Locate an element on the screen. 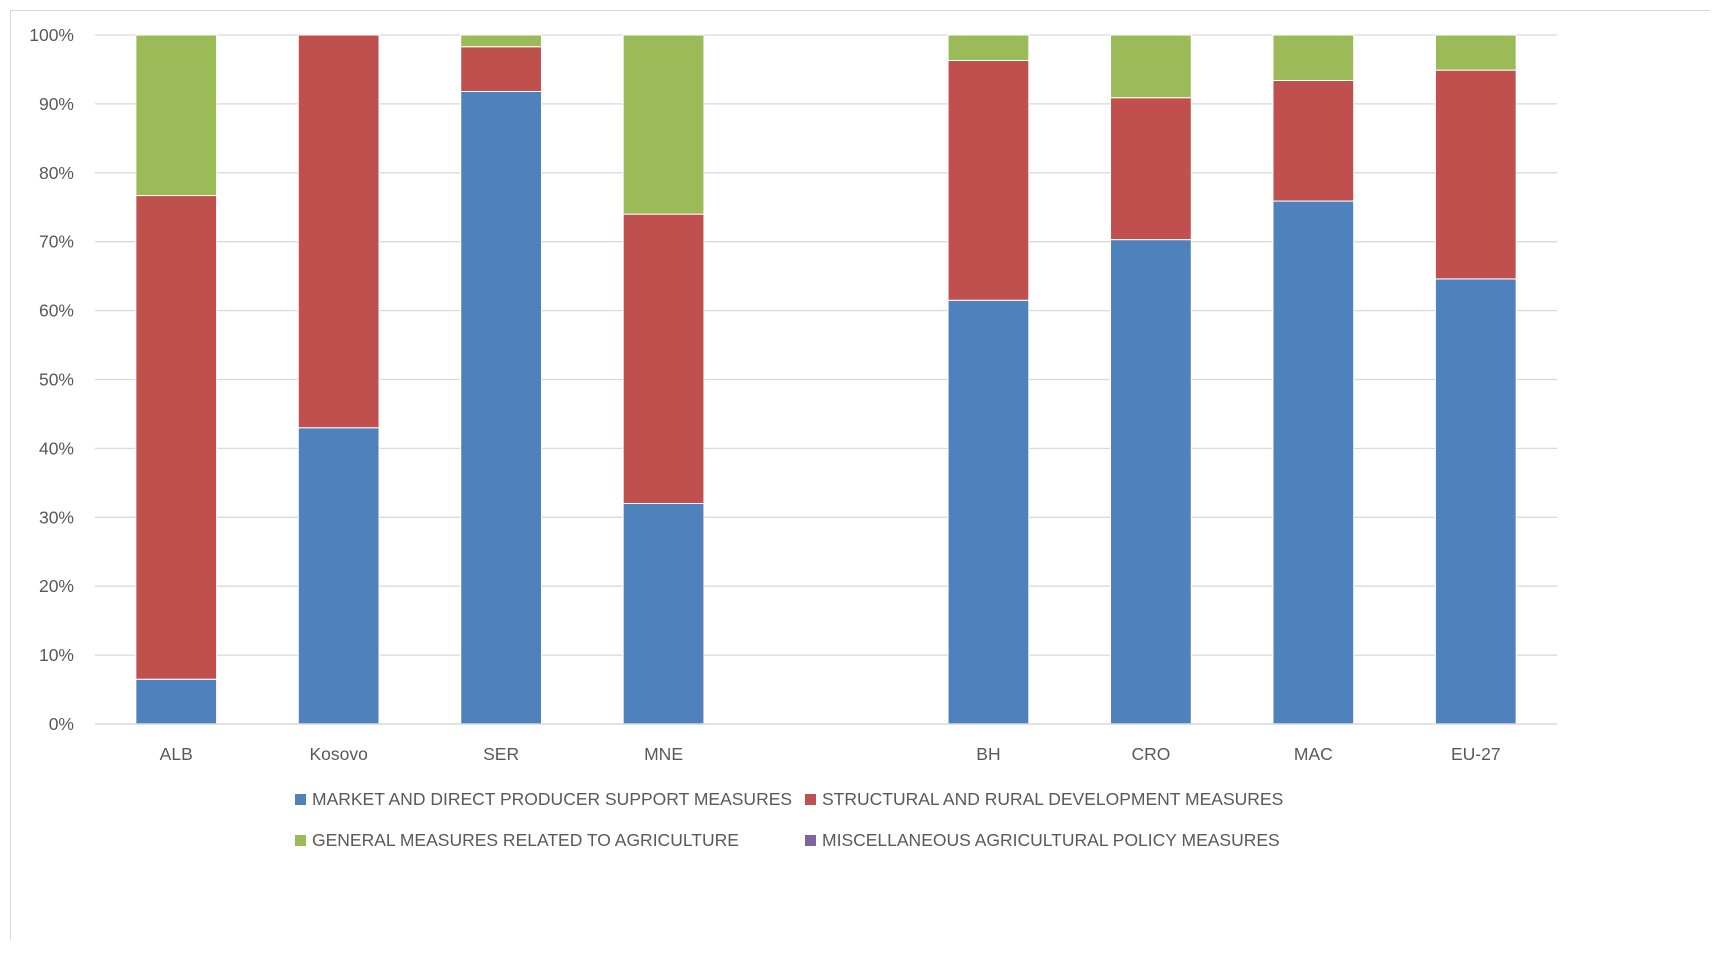 Image resolution: width=1723 pixels, height=960 pixels. x-tick-label: EU-27 is located at coordinates (1476, 754).